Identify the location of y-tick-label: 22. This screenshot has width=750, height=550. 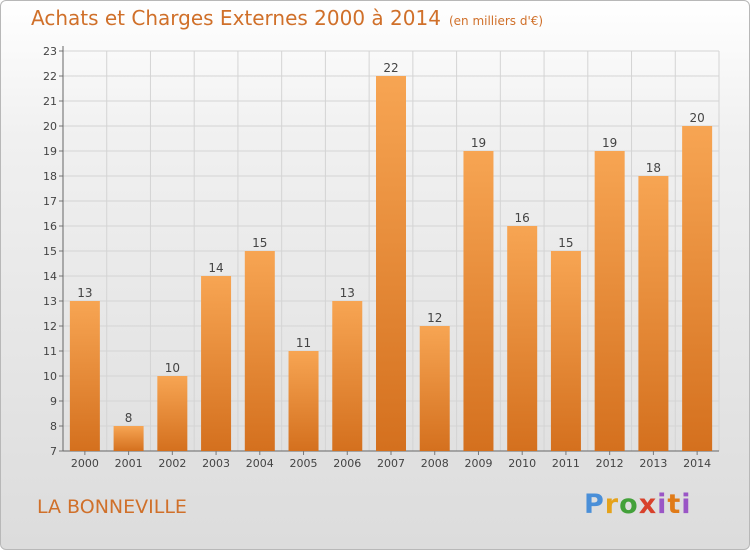
(50, 76).